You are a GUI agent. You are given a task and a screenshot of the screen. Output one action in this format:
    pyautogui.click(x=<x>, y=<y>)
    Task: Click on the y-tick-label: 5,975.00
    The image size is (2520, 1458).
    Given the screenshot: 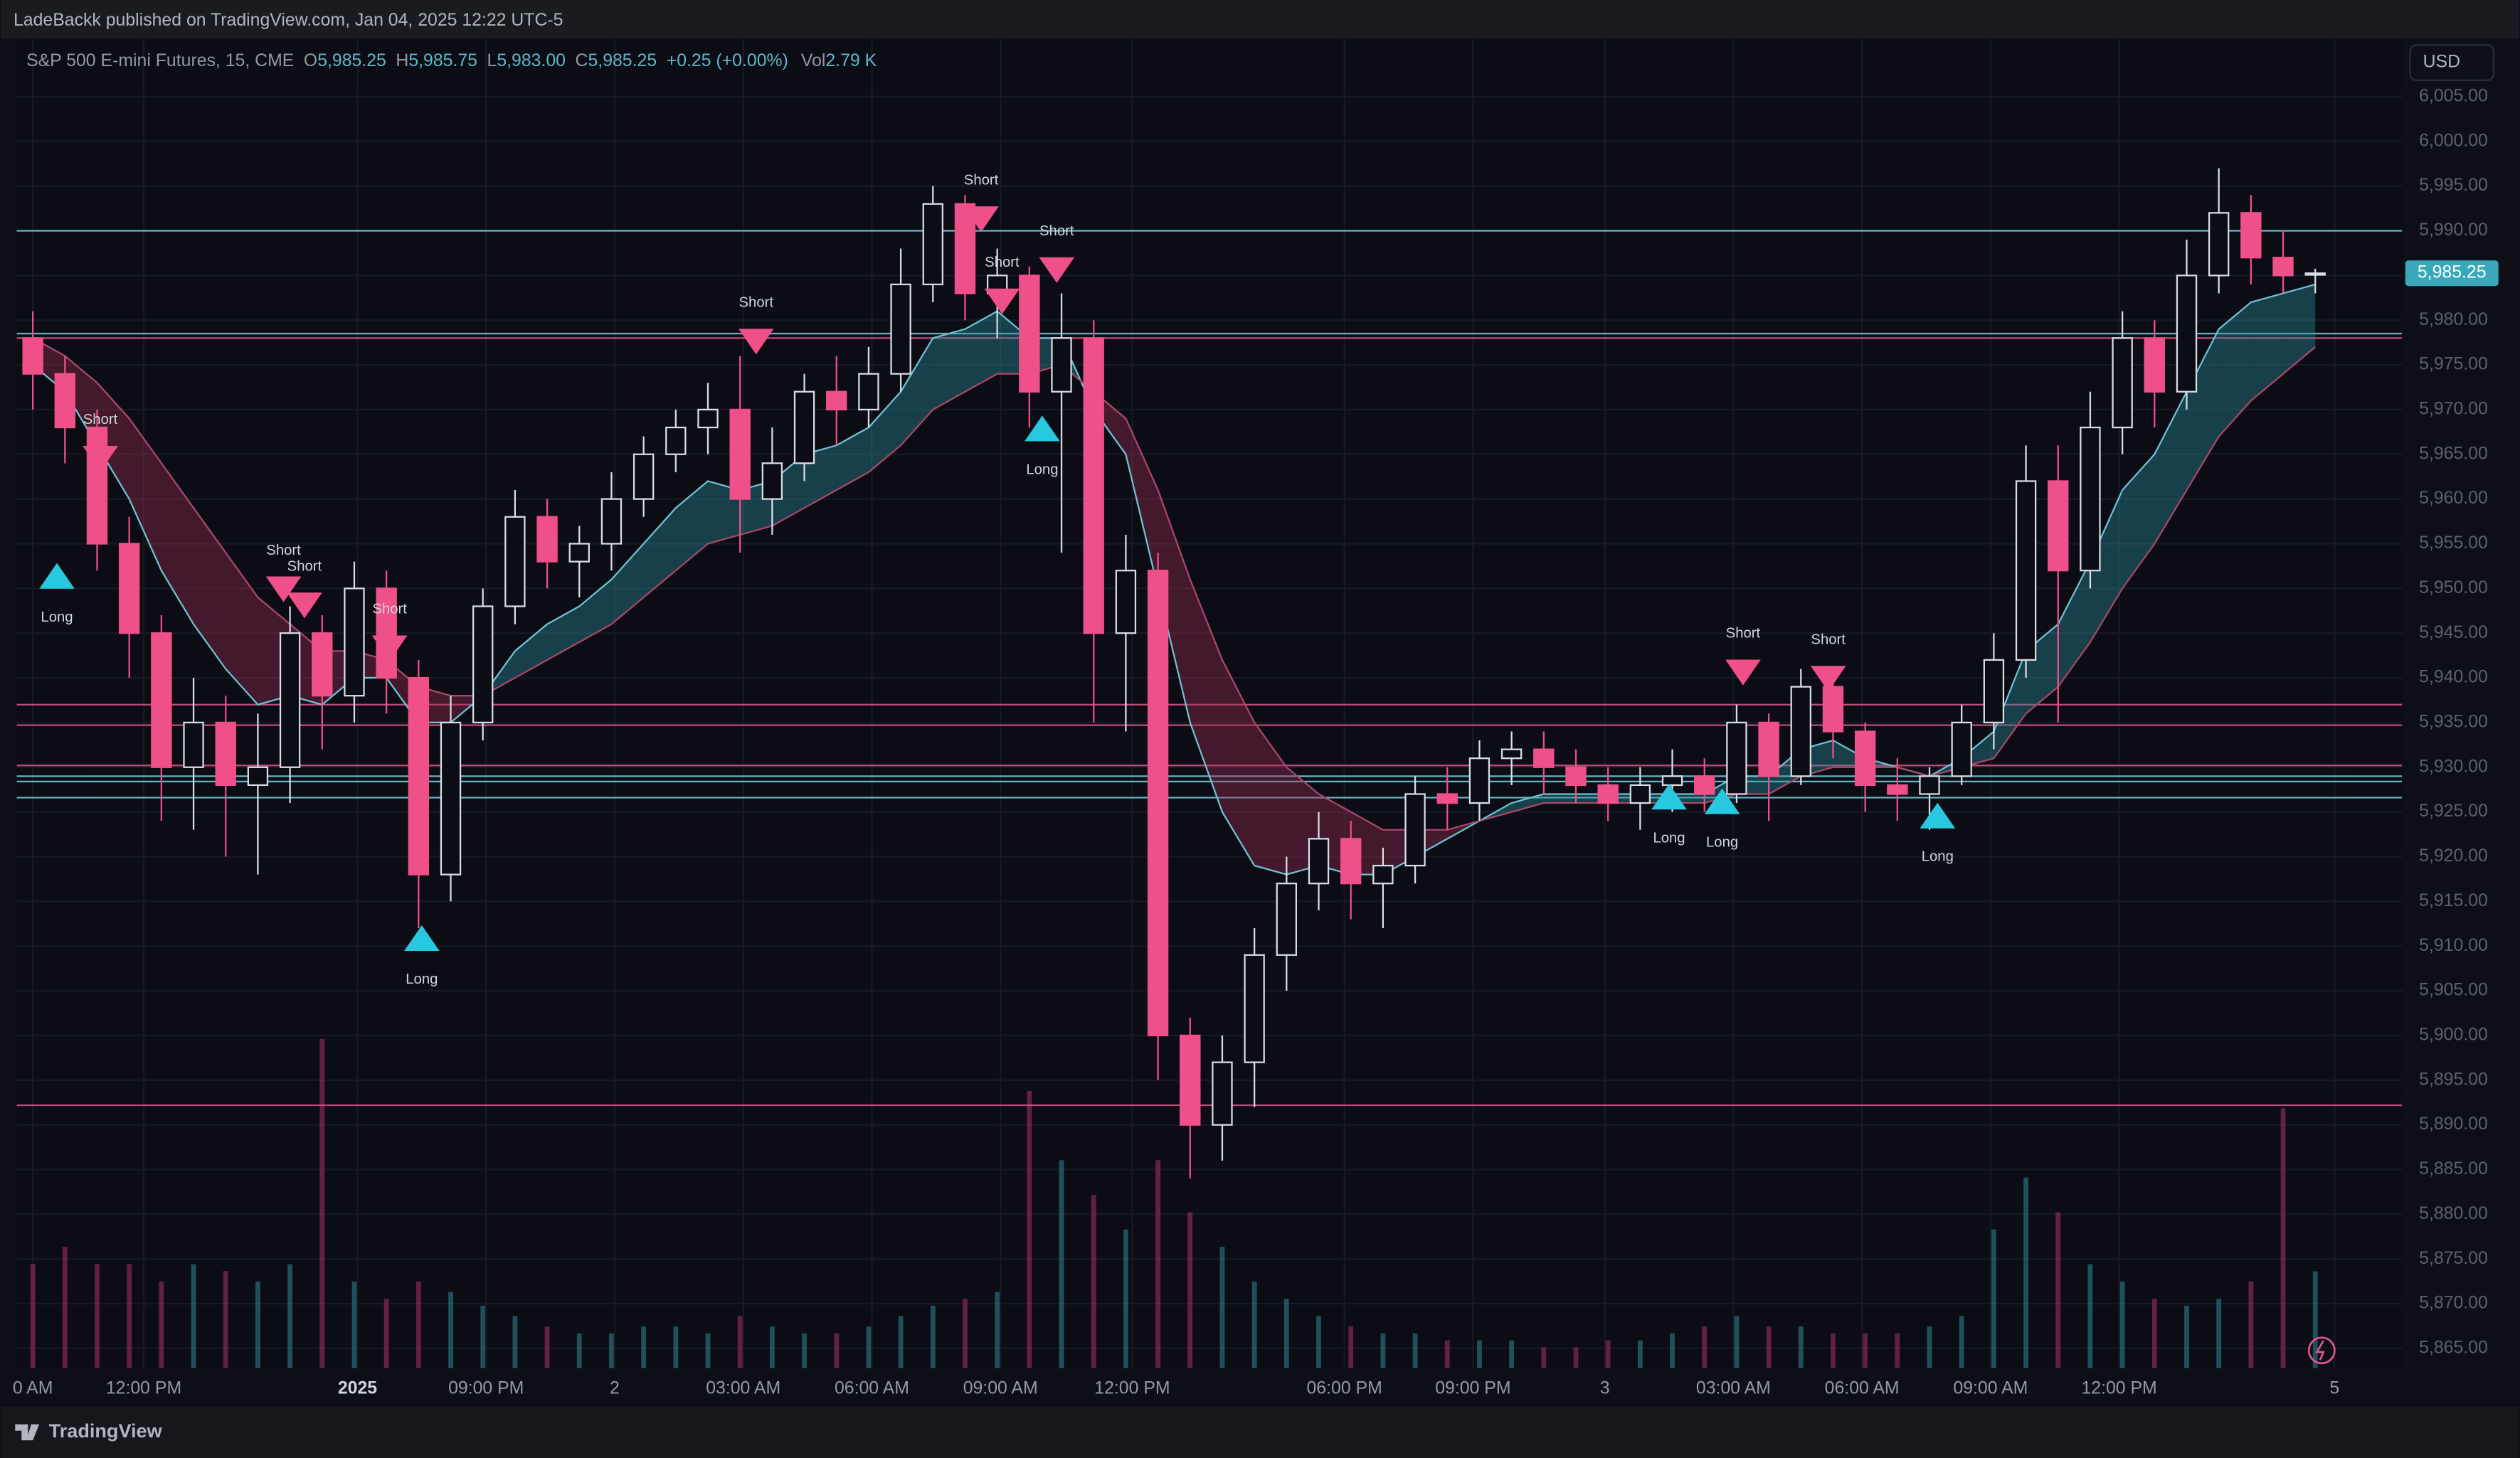 What is the action you would take?
    pyautogui.click(x=2453, y=364)
    